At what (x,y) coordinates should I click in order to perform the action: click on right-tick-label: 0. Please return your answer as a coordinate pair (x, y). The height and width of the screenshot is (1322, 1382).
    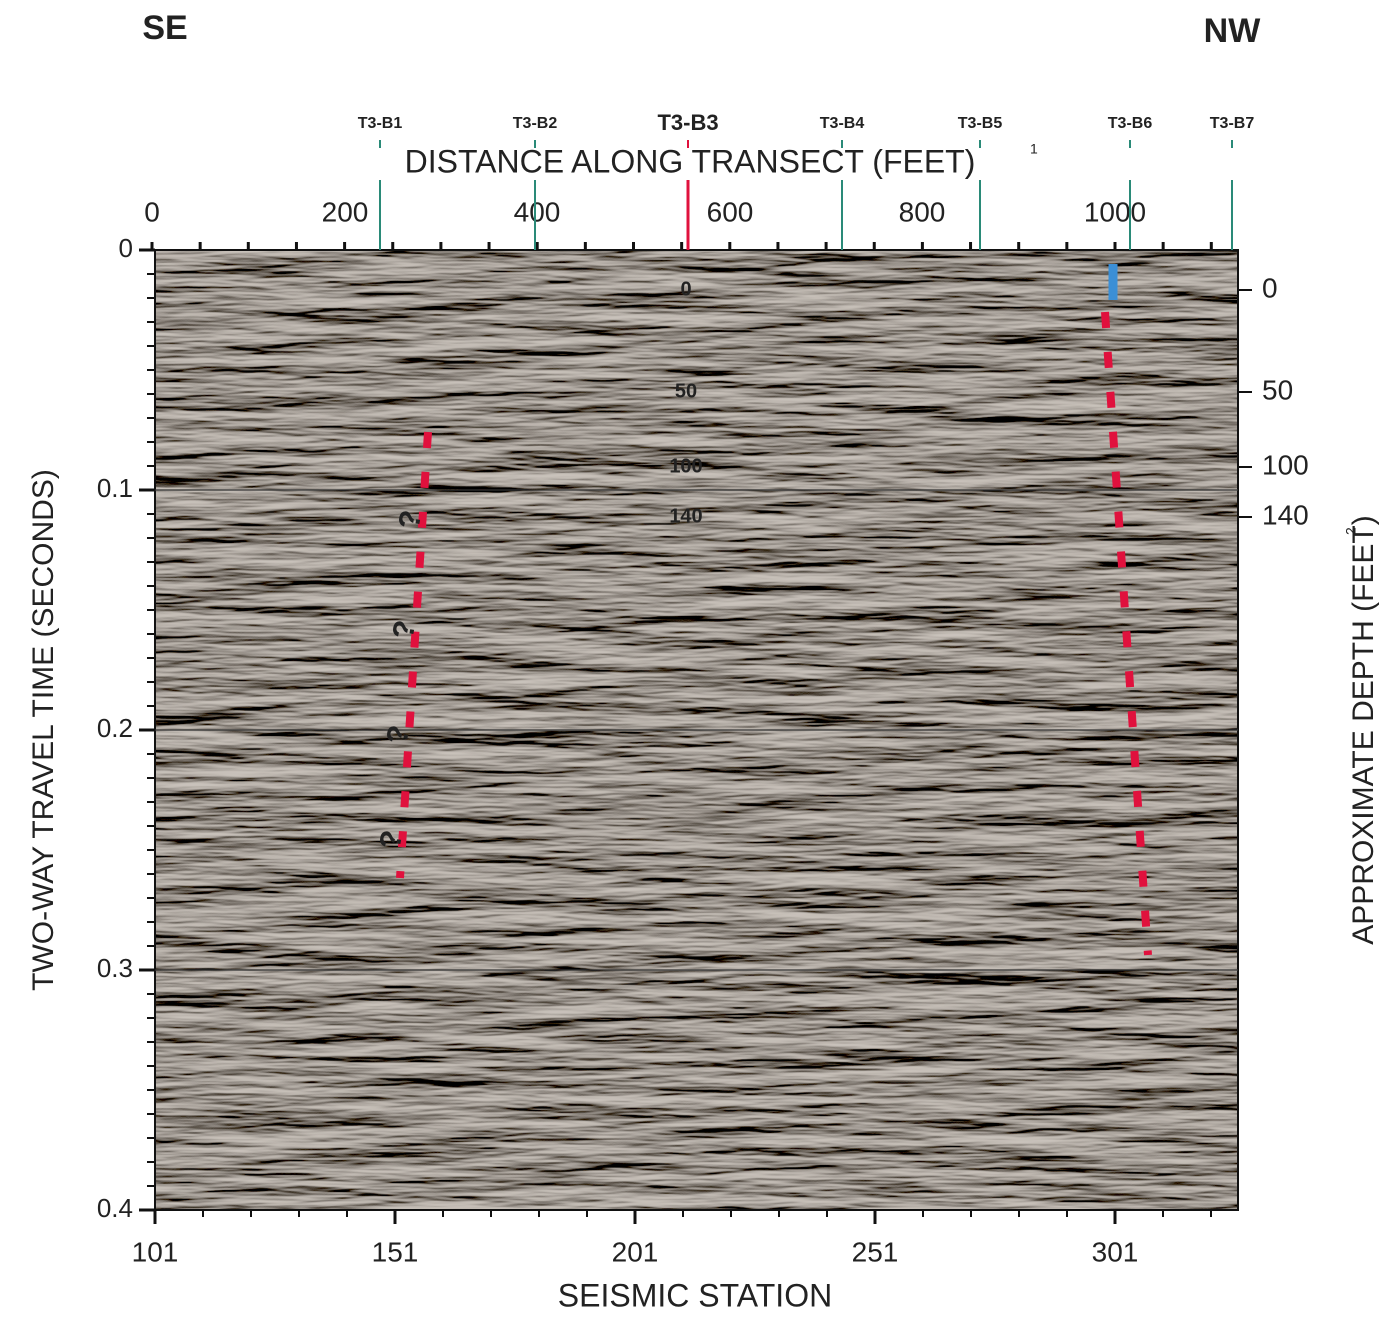
    Looking at the image, I should click on (1270, 287).